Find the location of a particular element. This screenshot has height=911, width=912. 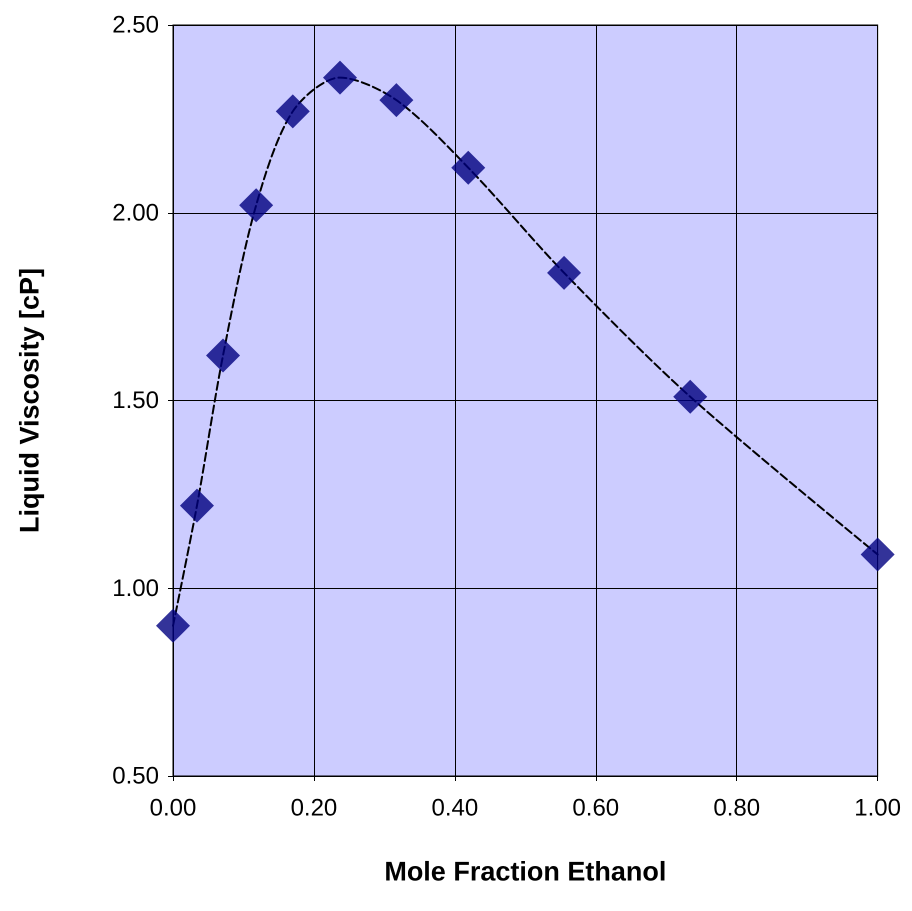

y-tick-label: 1.00 is located at coordinates (135, 588).